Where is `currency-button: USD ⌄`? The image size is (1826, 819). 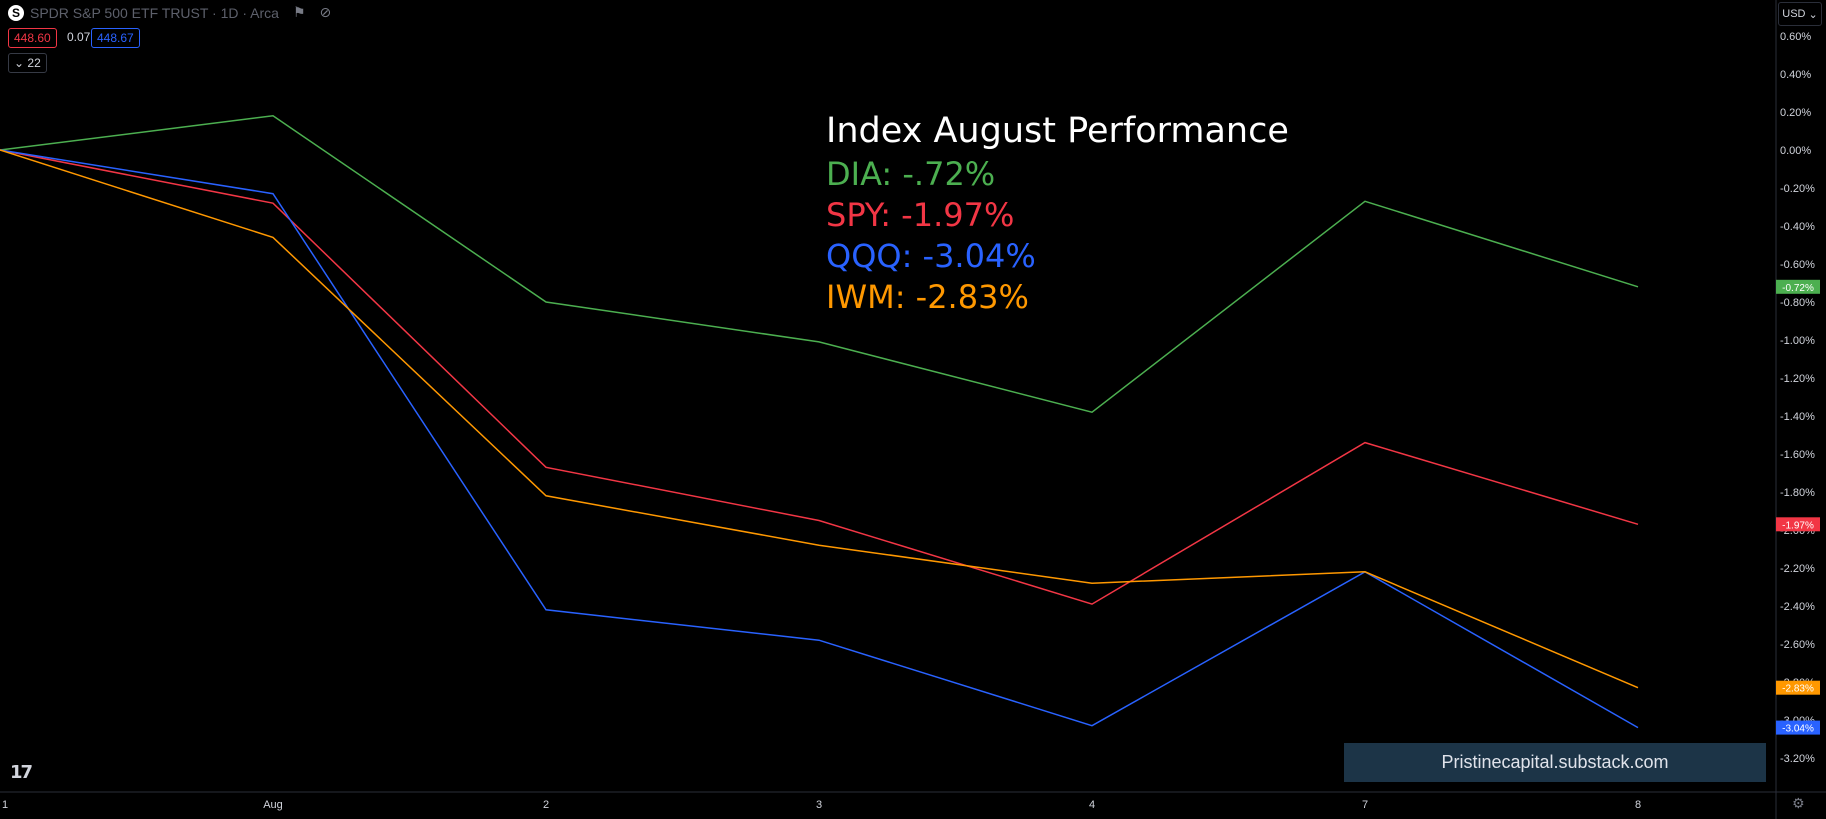
currency-button: USD ⌄ is located at coordinates (1800, 14).